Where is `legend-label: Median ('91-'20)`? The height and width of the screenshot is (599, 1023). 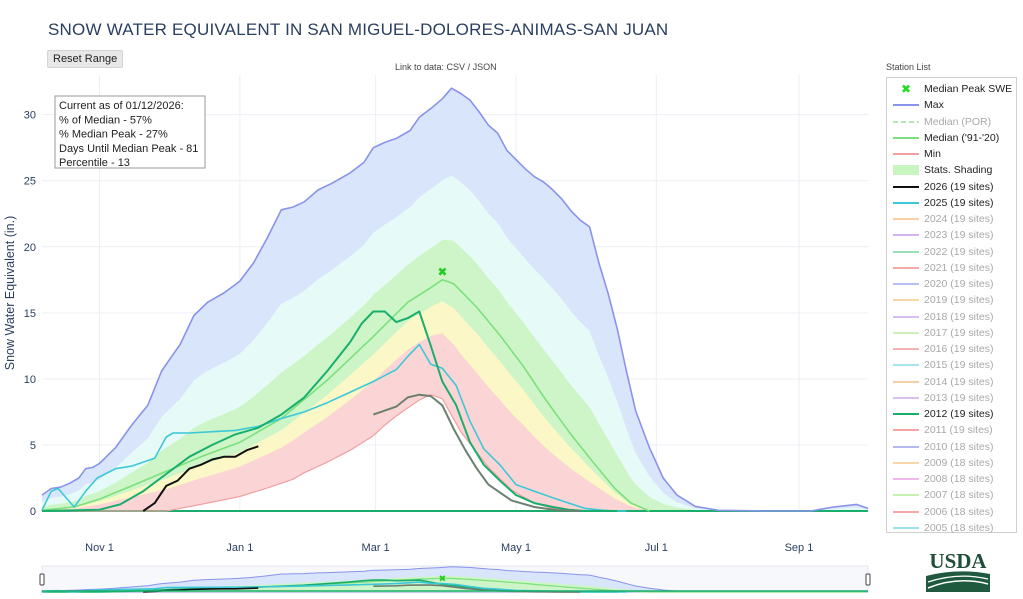
legend-label: Median ('91-'20) is located at coordinates (962, 137).